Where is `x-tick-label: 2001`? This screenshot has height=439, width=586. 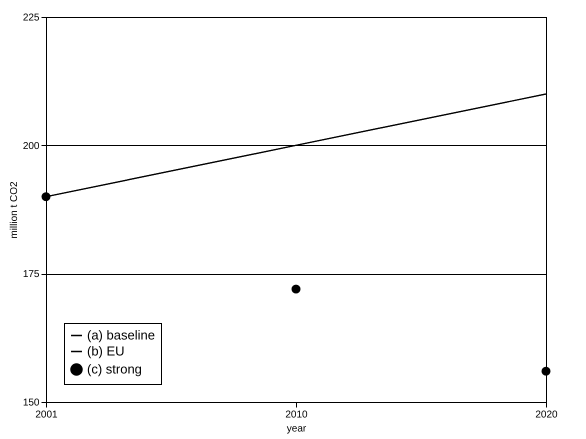
x-tick-label: 2001 is located at coordinates (46, 415).